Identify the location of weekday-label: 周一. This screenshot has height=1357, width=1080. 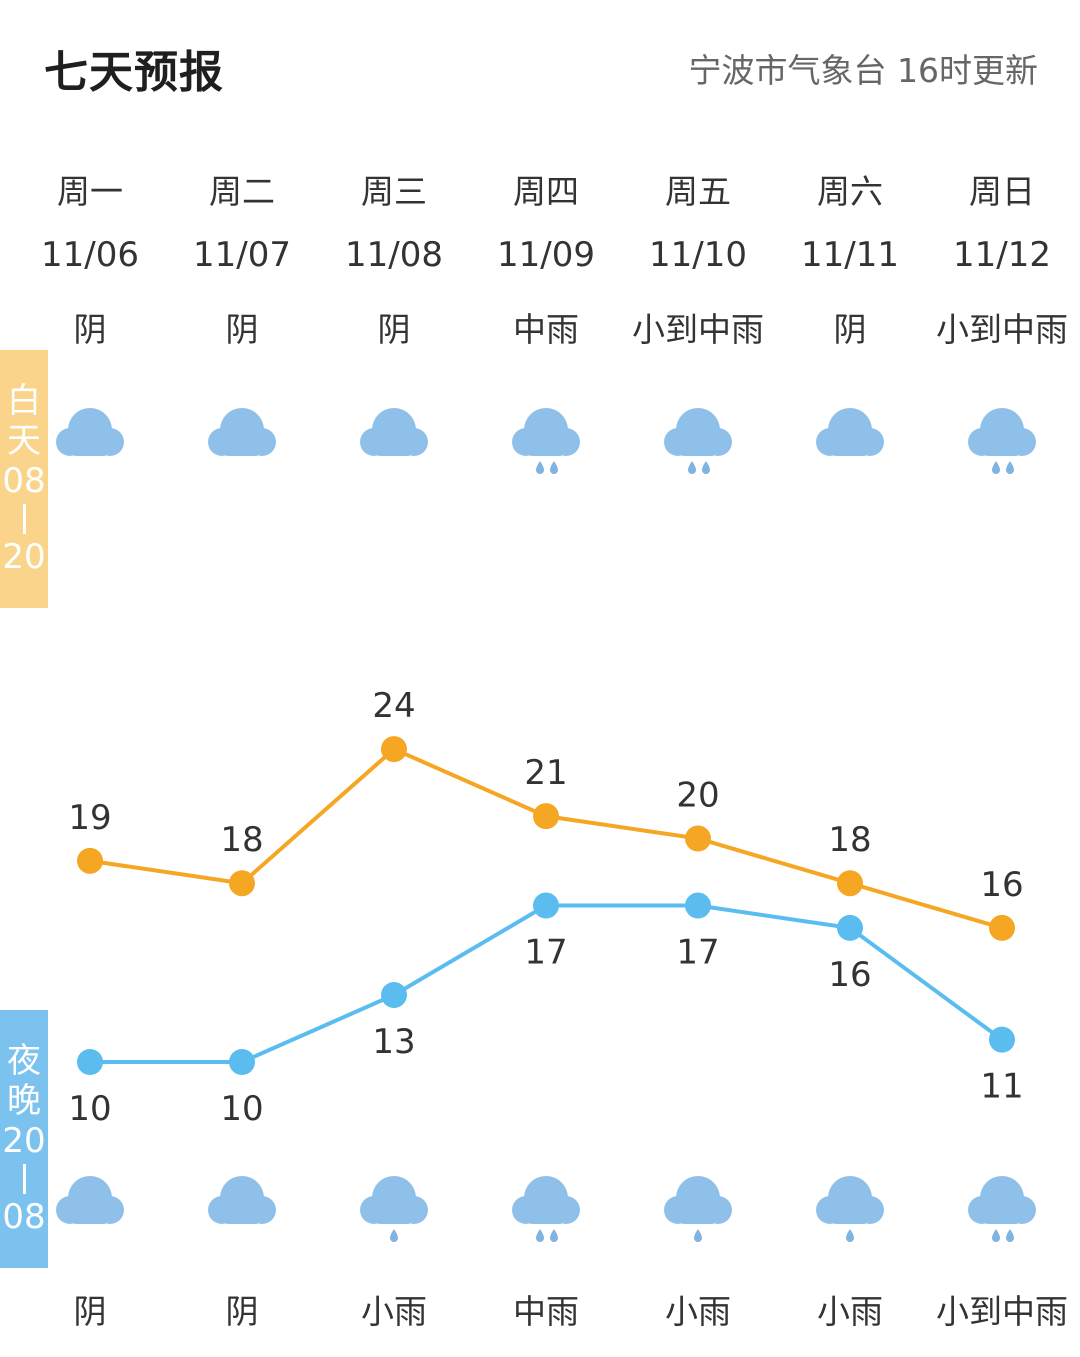
(90, 191).